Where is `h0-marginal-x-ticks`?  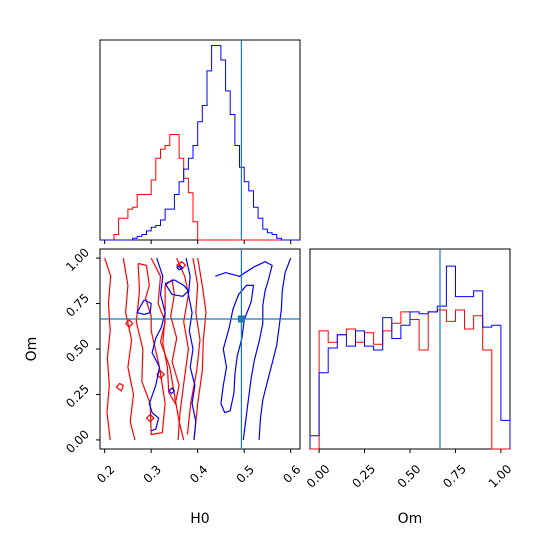
h0-marginal-x-ticks is located at coordinates (198, 242).